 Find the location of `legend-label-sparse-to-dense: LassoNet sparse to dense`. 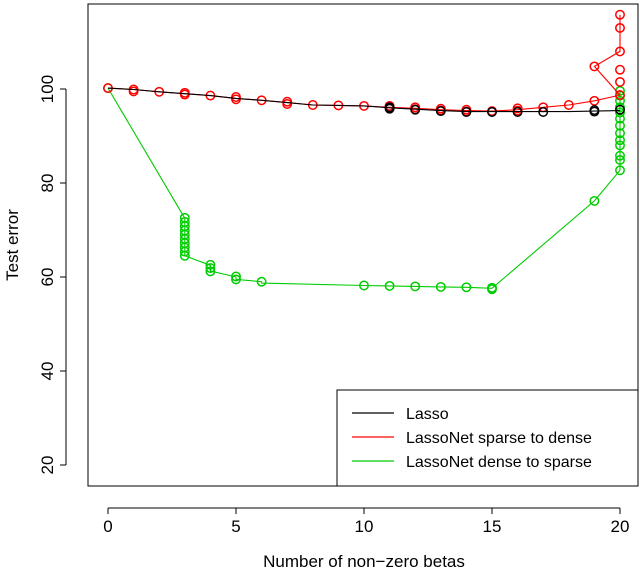

legend-label-sparse-to-dense: LassoNet sparse to dense is located at coordinates (499, 438).